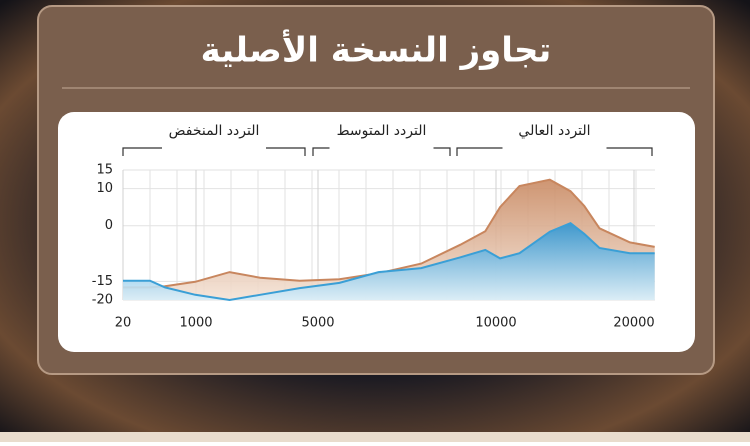  I want to click on x-tick-label: 20, so click(123, 323).